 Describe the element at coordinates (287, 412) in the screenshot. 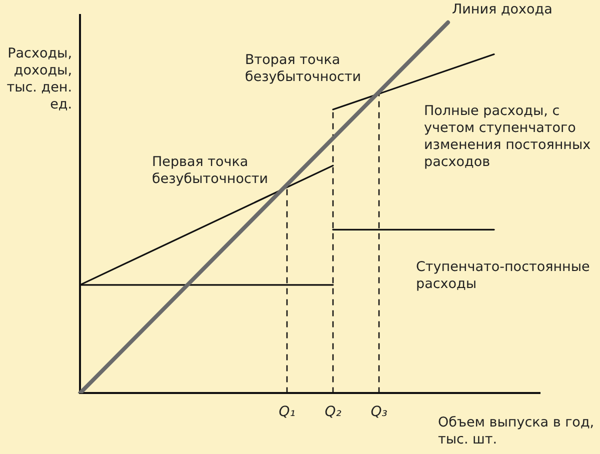

I see `x-tick-label: Q₁` at that location.